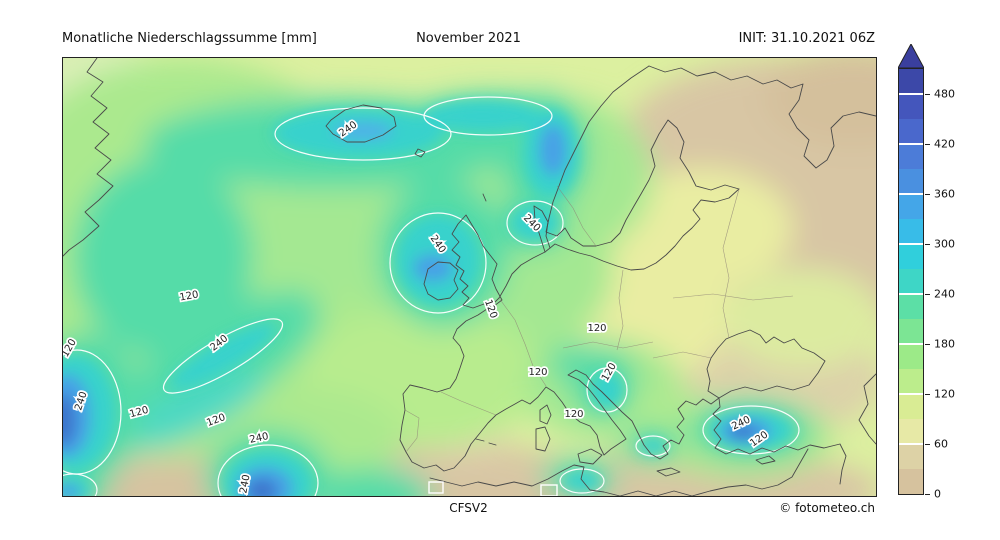 The image size is (1000, 540). I want to click on init-time-label: INIT: 31.10.2021 06Z, so click(806, 38).